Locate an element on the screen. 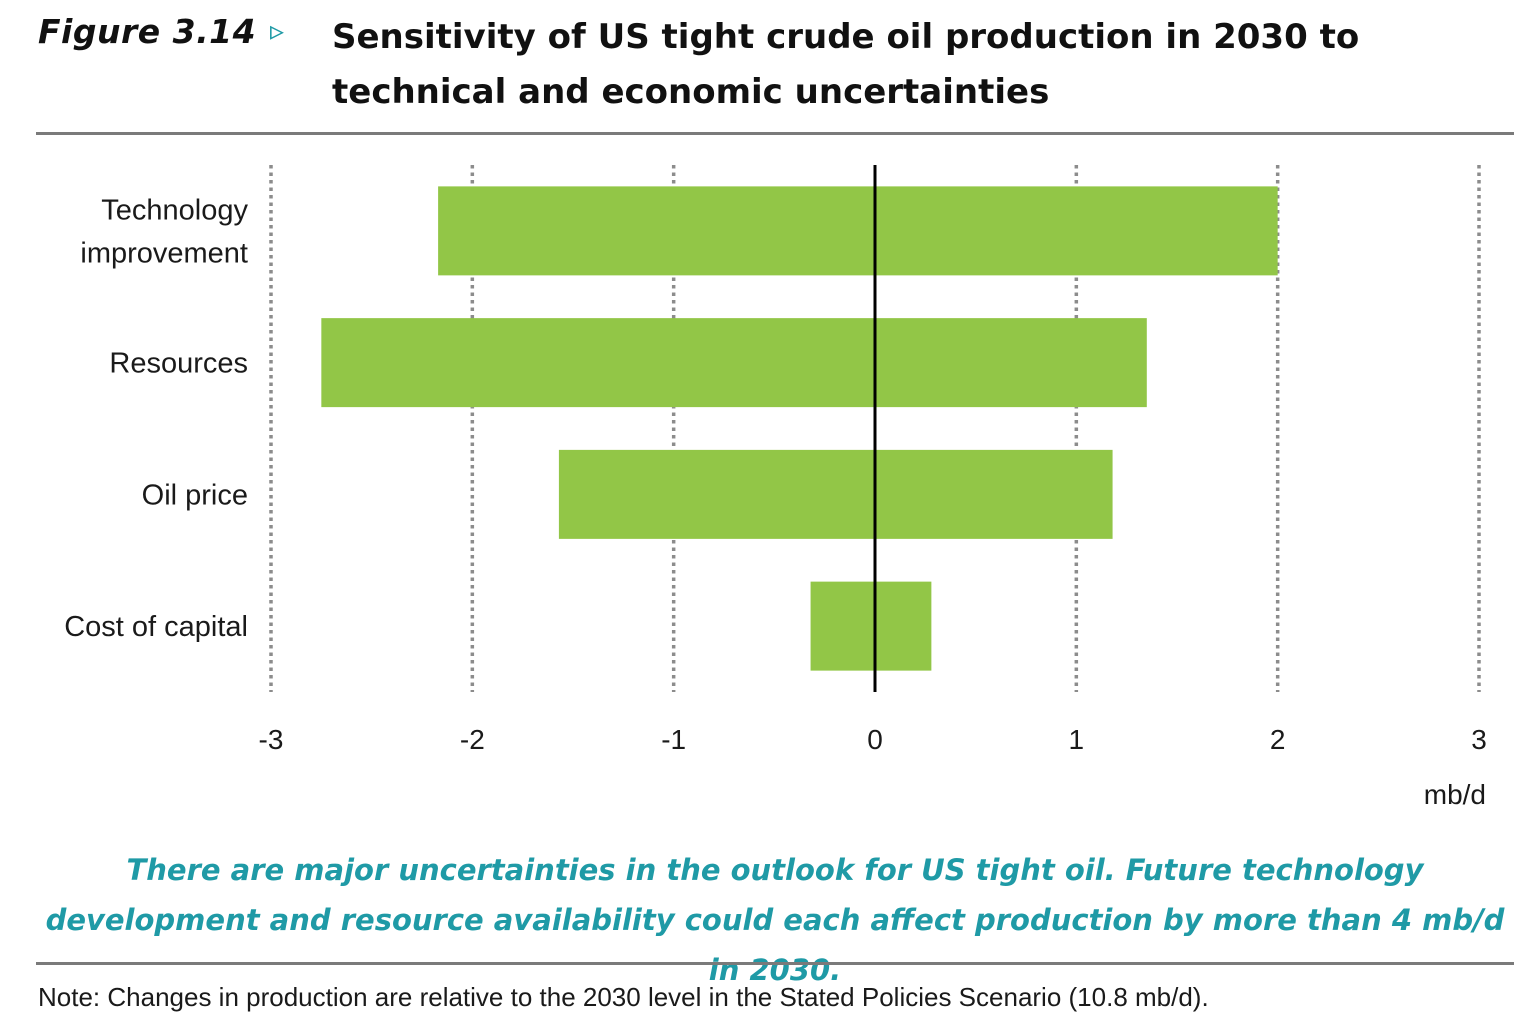 Image resolution: width=1540 pixels, height=1030 pixels. figure-arrow-icon: ▹ is located at coordinates (277, 30).